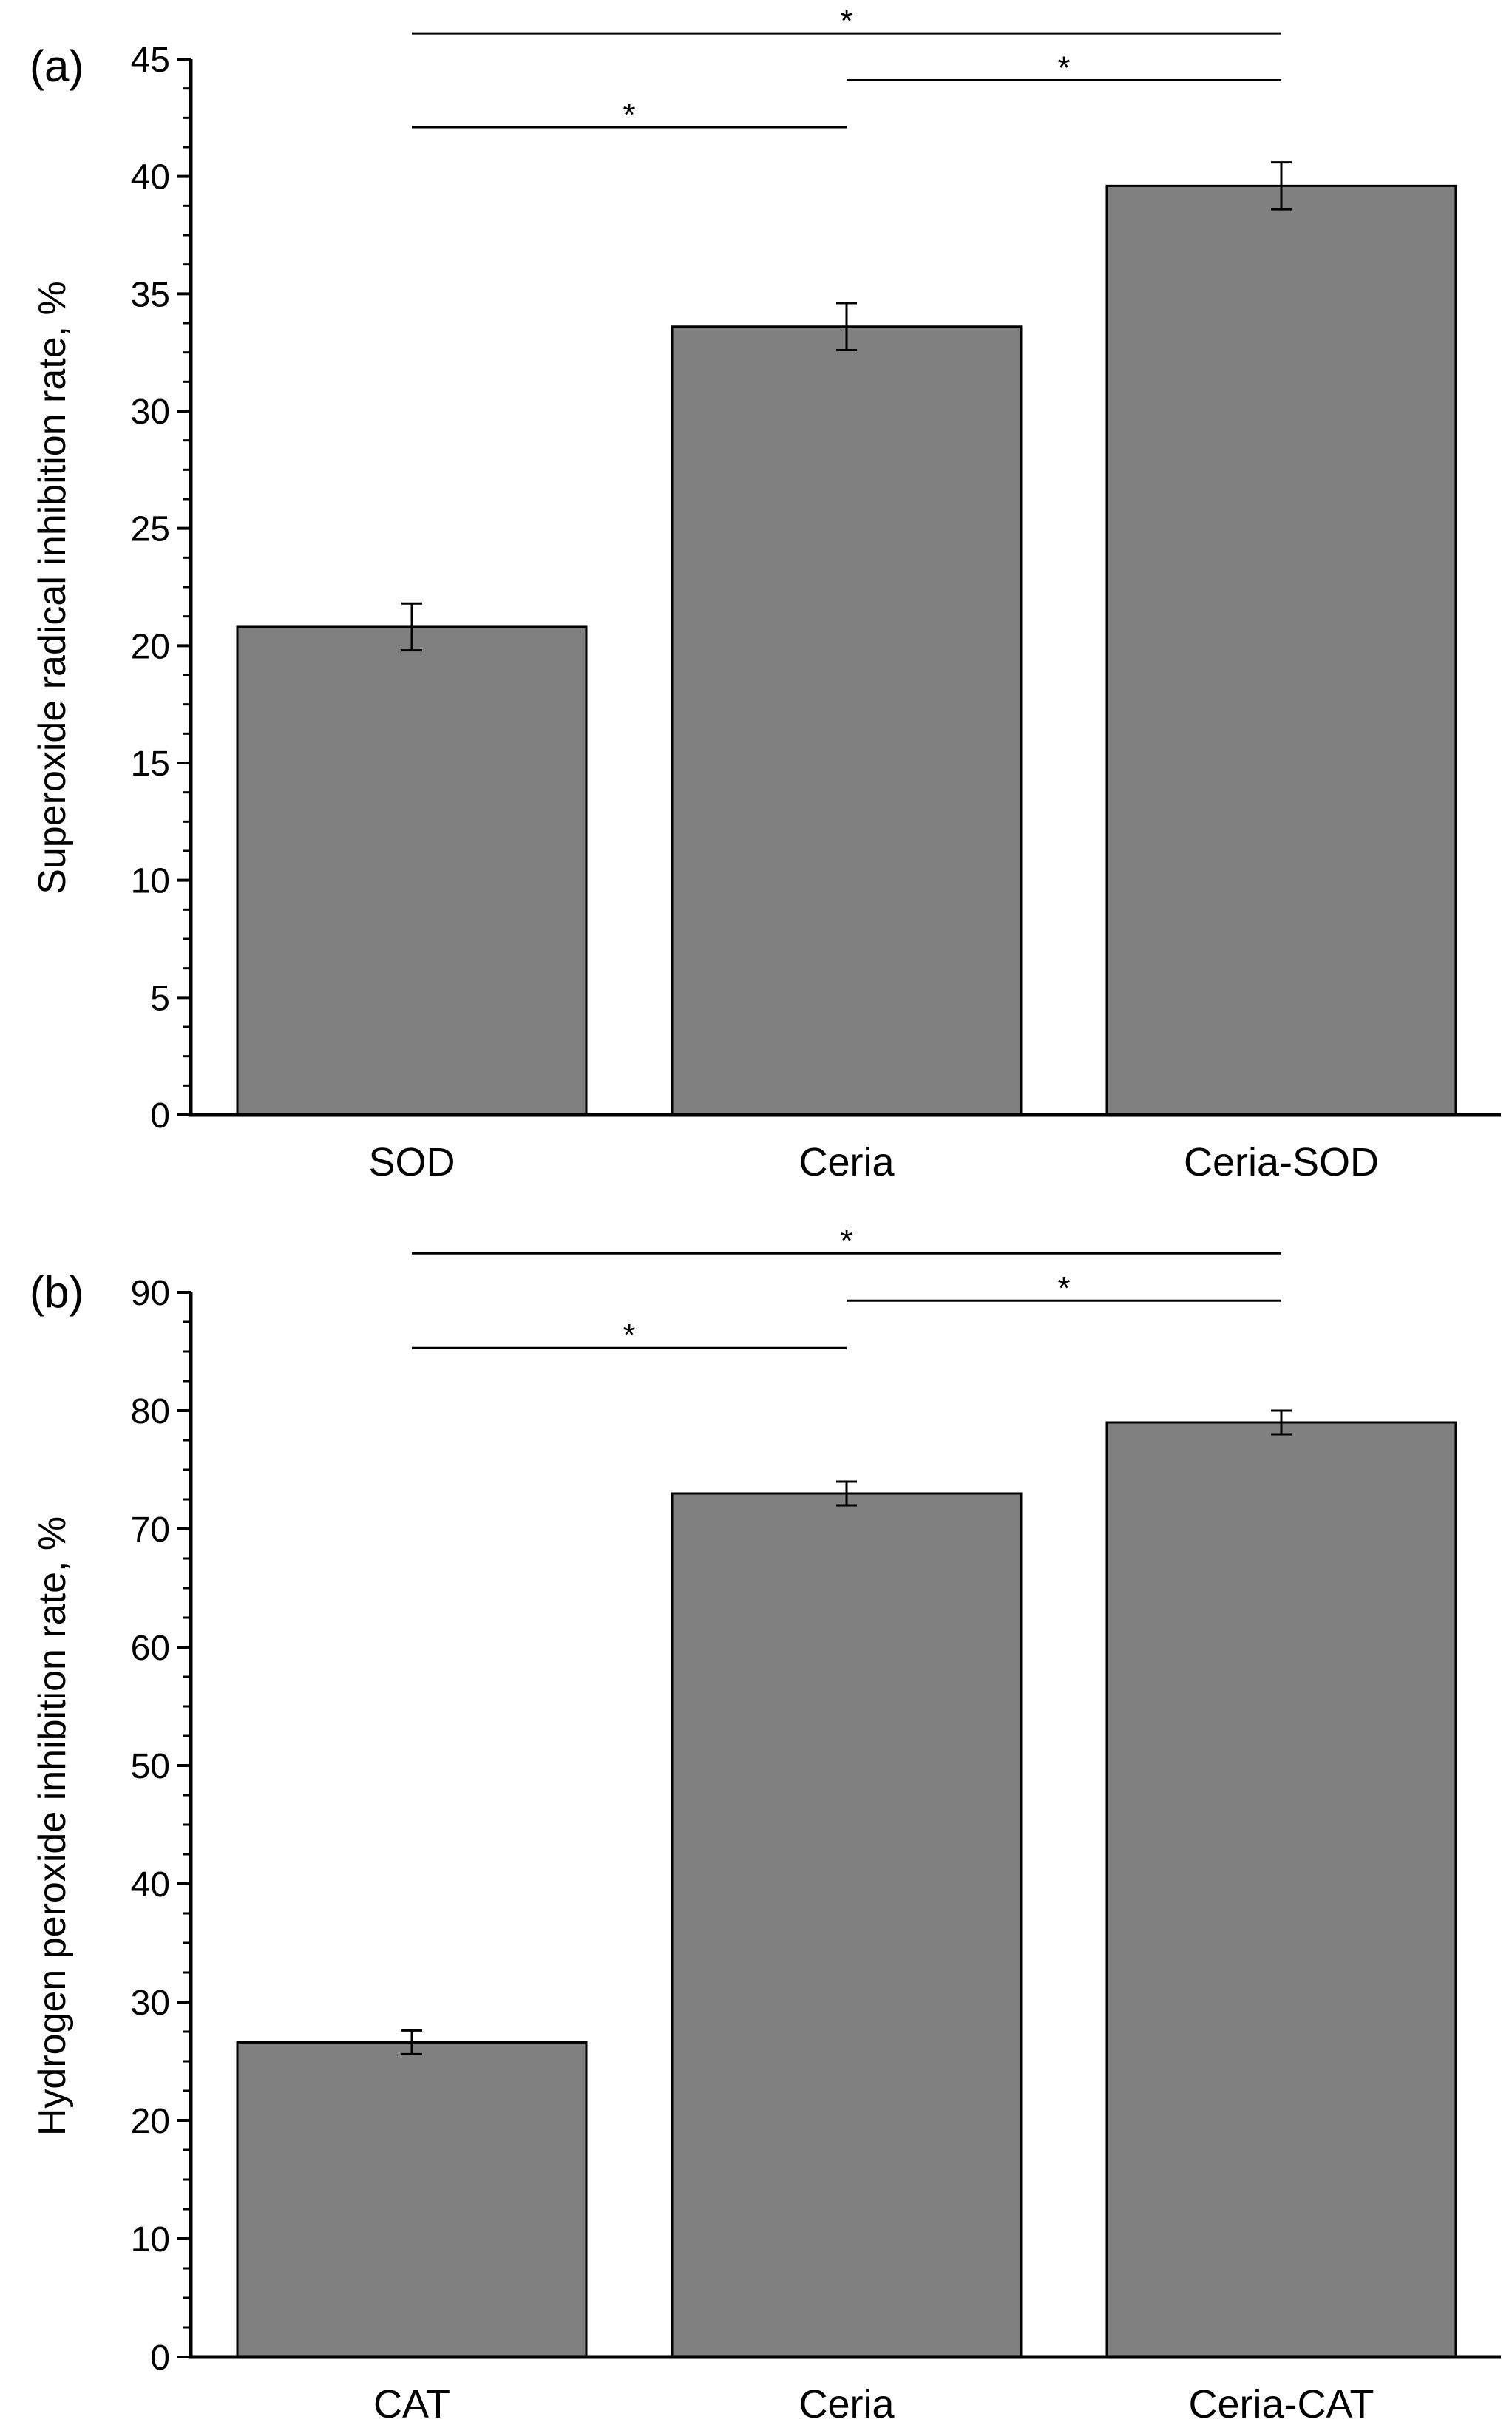  Describe the element at coordinates (1281, 1162) in the screenshot. I see `panel-a-x-label-ceria-sod: Ceria-SOD` at that location.